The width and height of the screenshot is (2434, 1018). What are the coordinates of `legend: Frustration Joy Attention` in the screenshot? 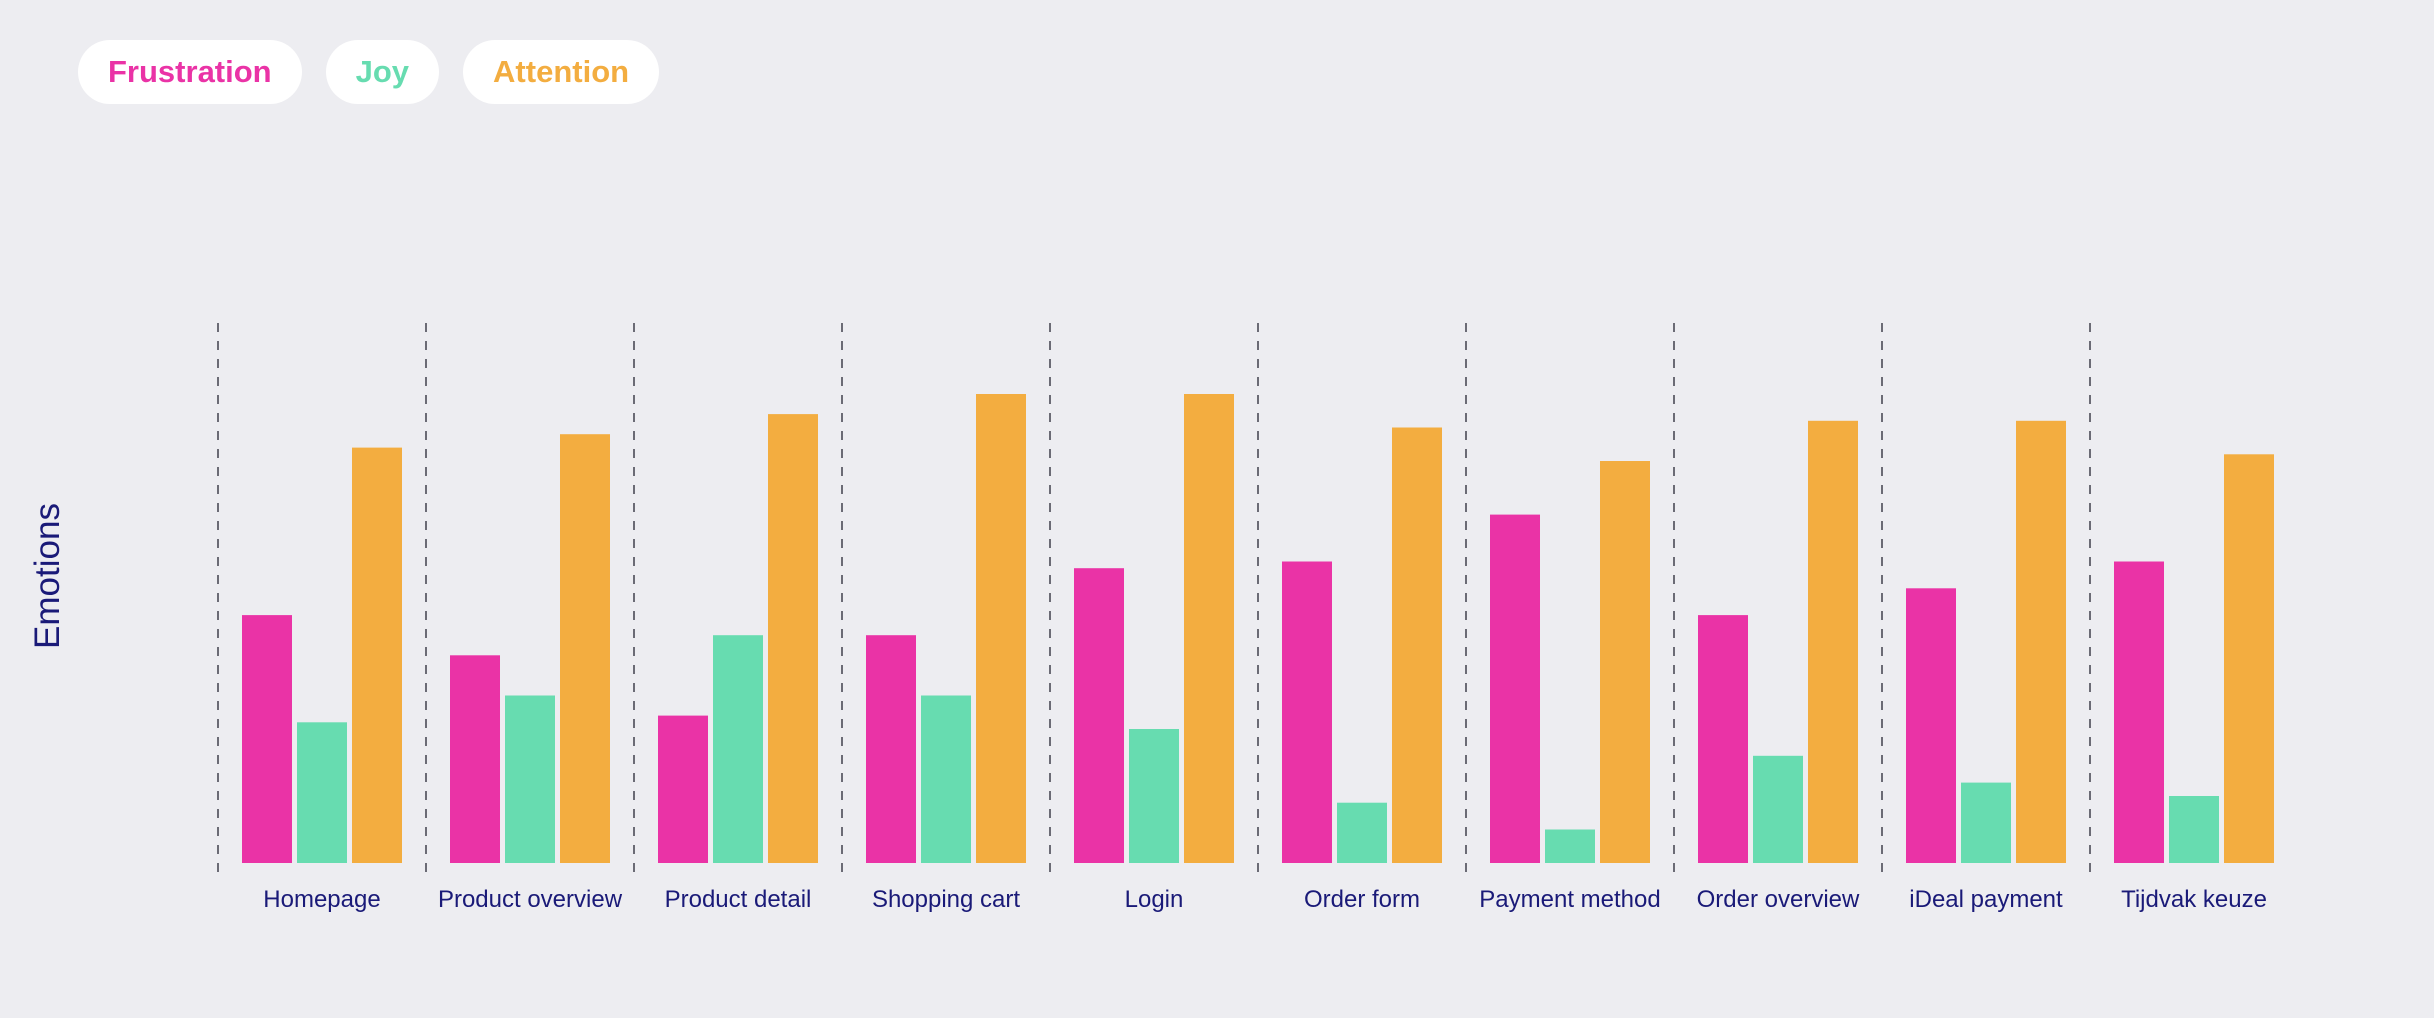 It's located at (369, 72).